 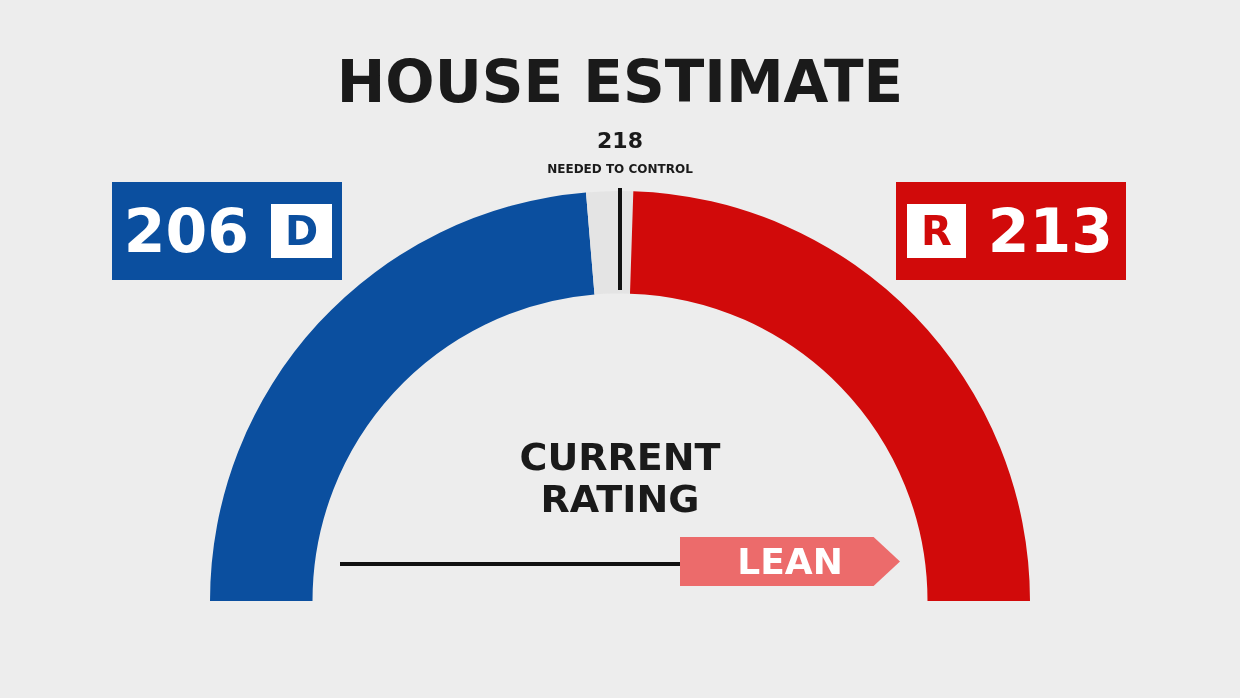 I want to click on text: LEAN, so click(x=790, y=561).